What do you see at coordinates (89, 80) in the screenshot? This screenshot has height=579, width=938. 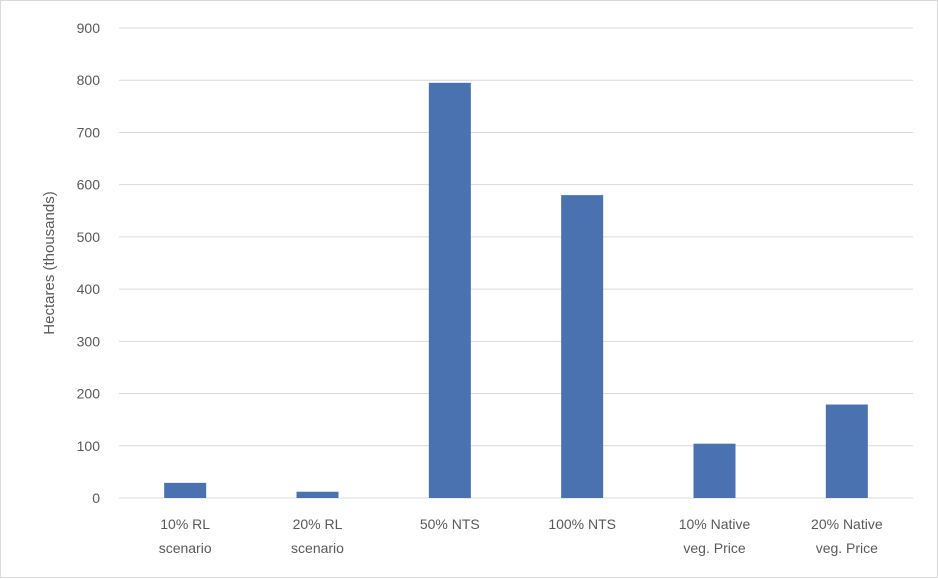 I see `y-tick-label: 800` at bounding box center [89, 80].